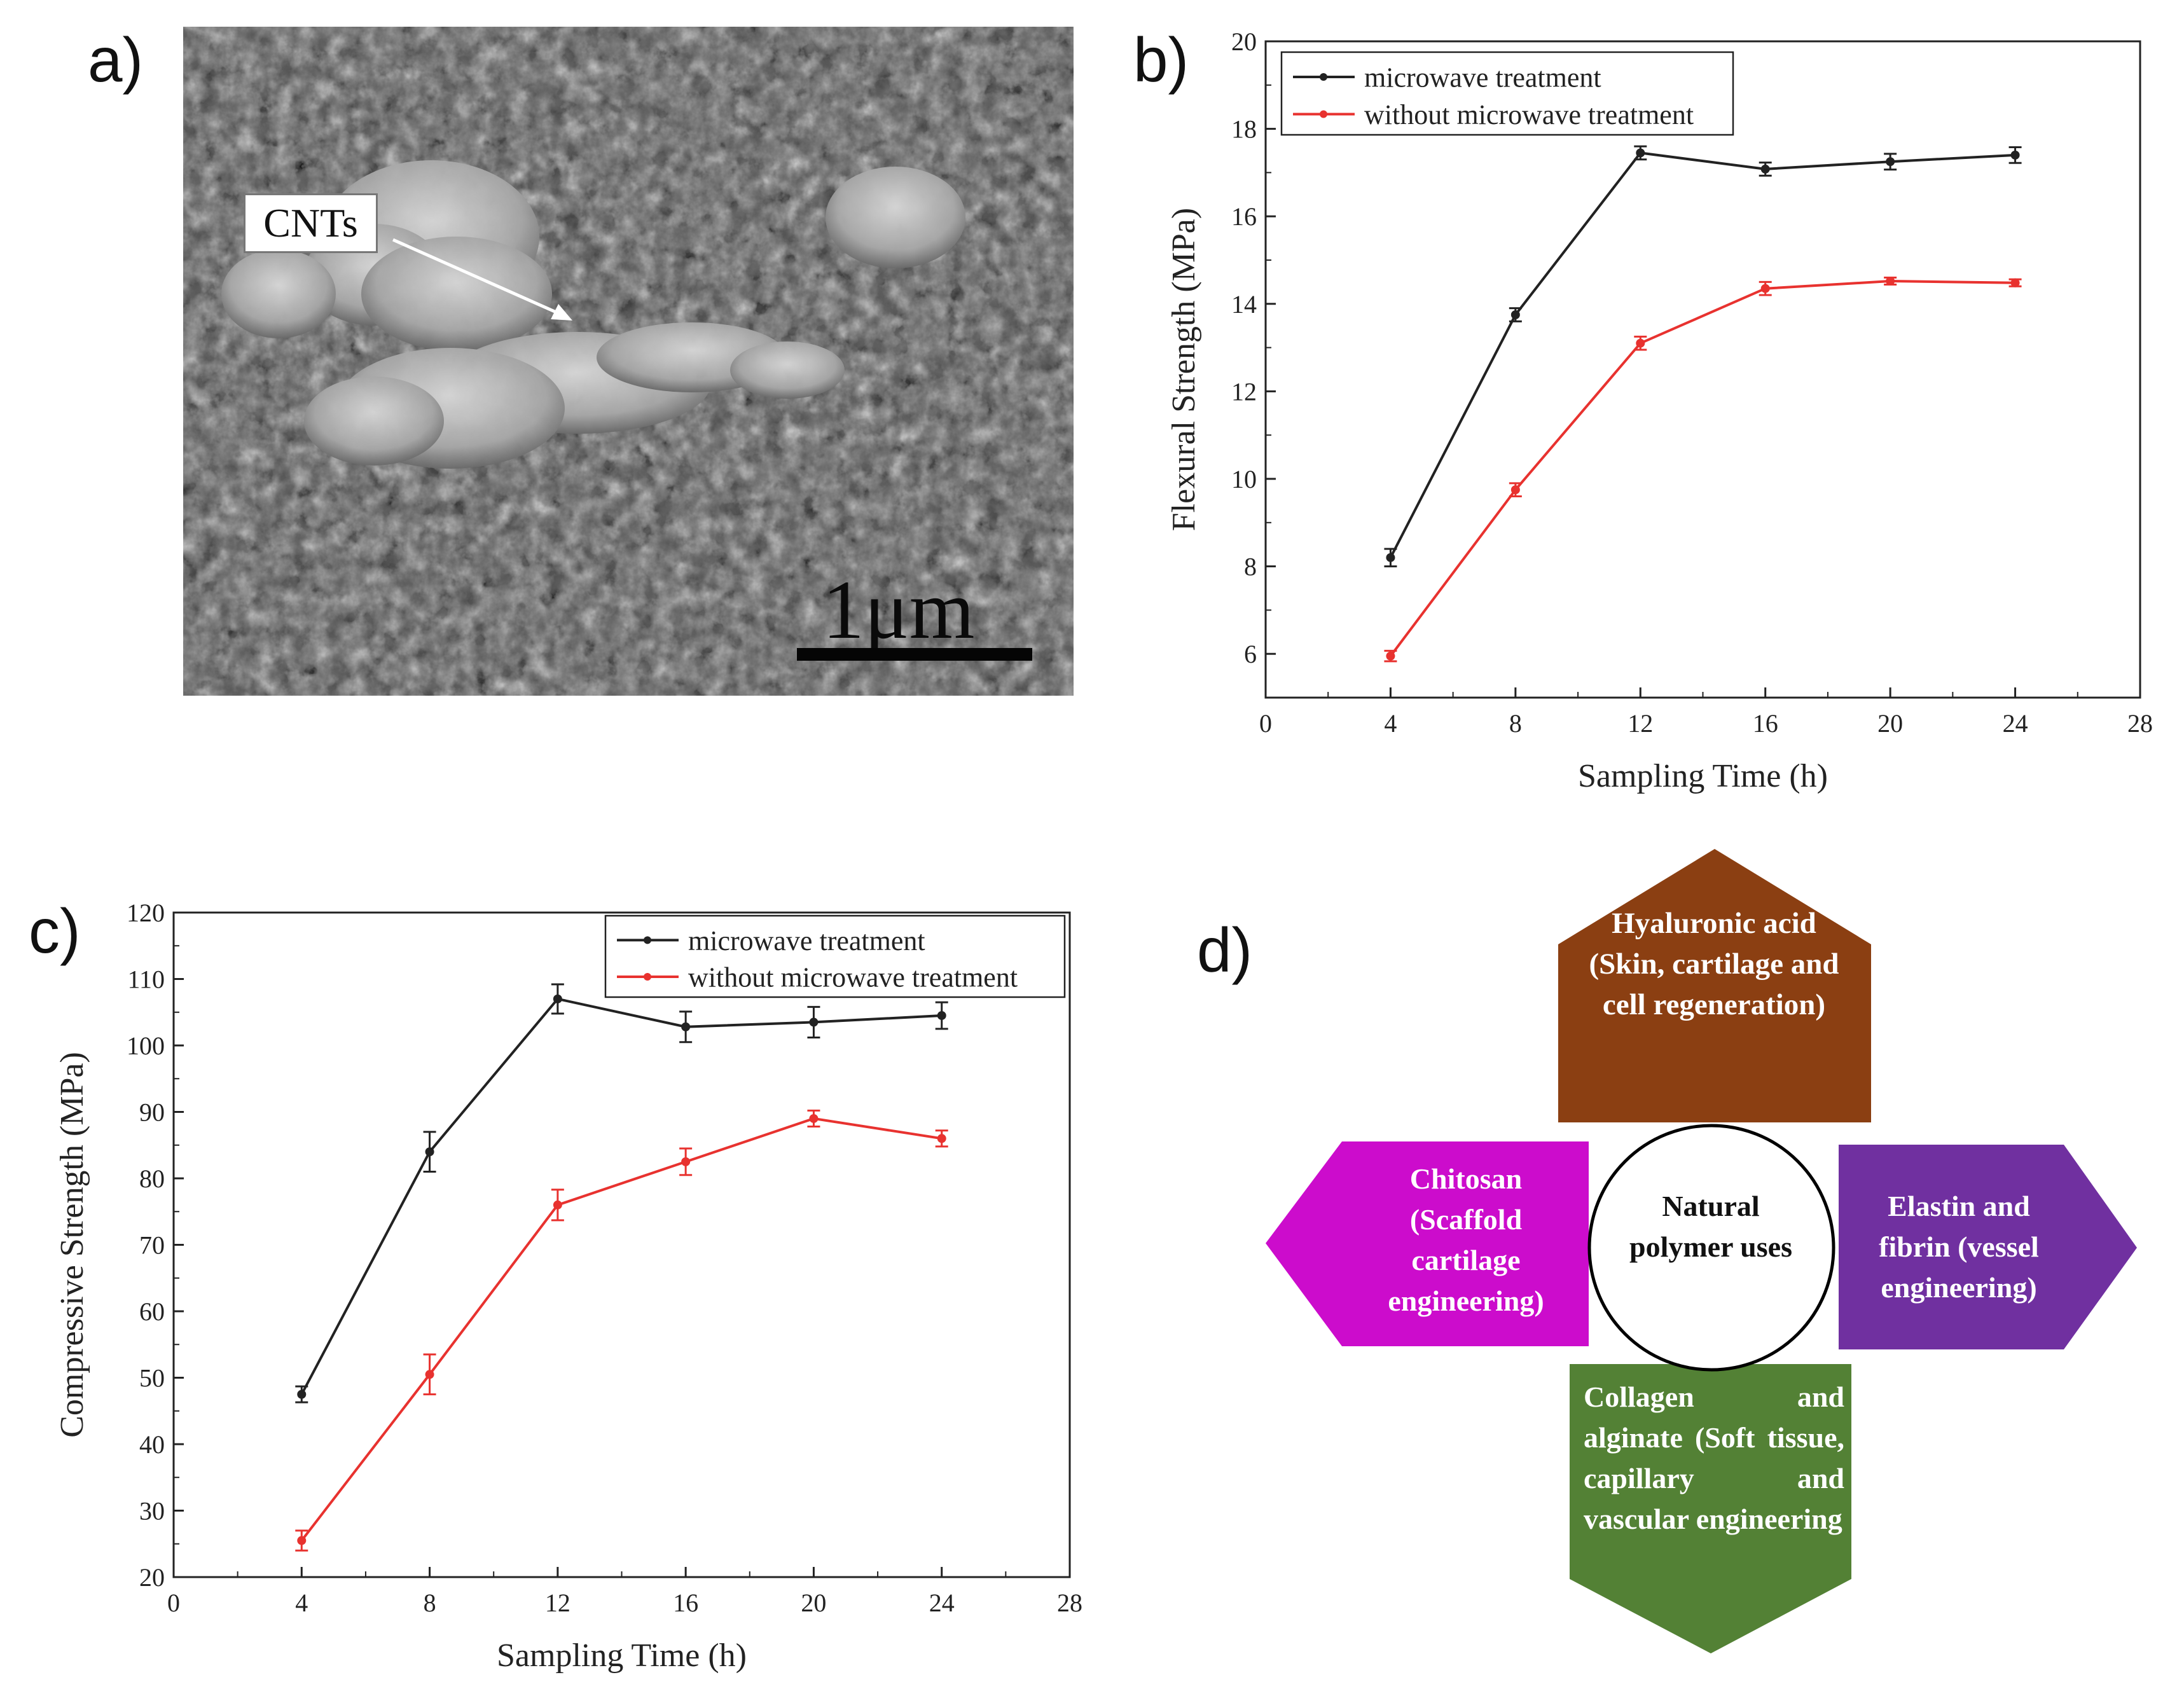 The width and height of the screenshot is (2184, 1703). What do you see at coordinates (1161, 60) in the screenshot?
I see `panel-label-b: b)` at bounding box center [1161, 60].